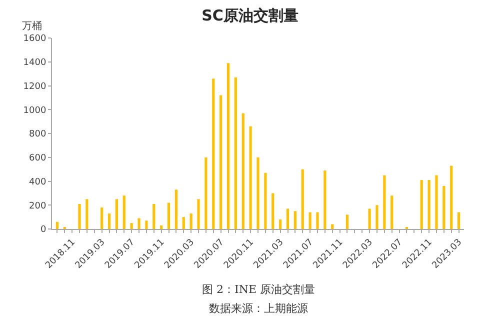 The width and height of the screenshot is (500, 331). Describe the element at coordinates (34, 87) in the screenshot. I see `y-tick-label: 1200` at that location.